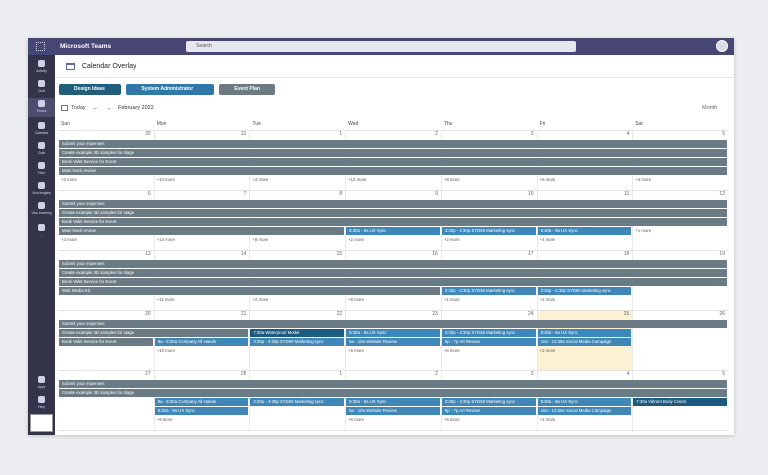  Describe the element at coordinates (108, 108) in the screenshot. I see `next-arrow: →` at that location.